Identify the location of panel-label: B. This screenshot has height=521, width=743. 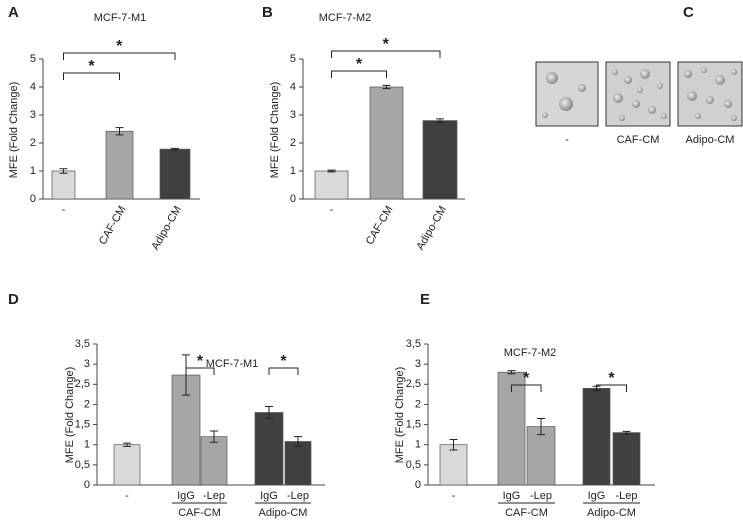
(267, 12).